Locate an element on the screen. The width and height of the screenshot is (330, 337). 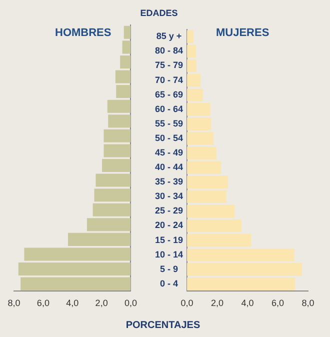
y-tick-label: 5 - 9 is located at coordinates (169, 269).